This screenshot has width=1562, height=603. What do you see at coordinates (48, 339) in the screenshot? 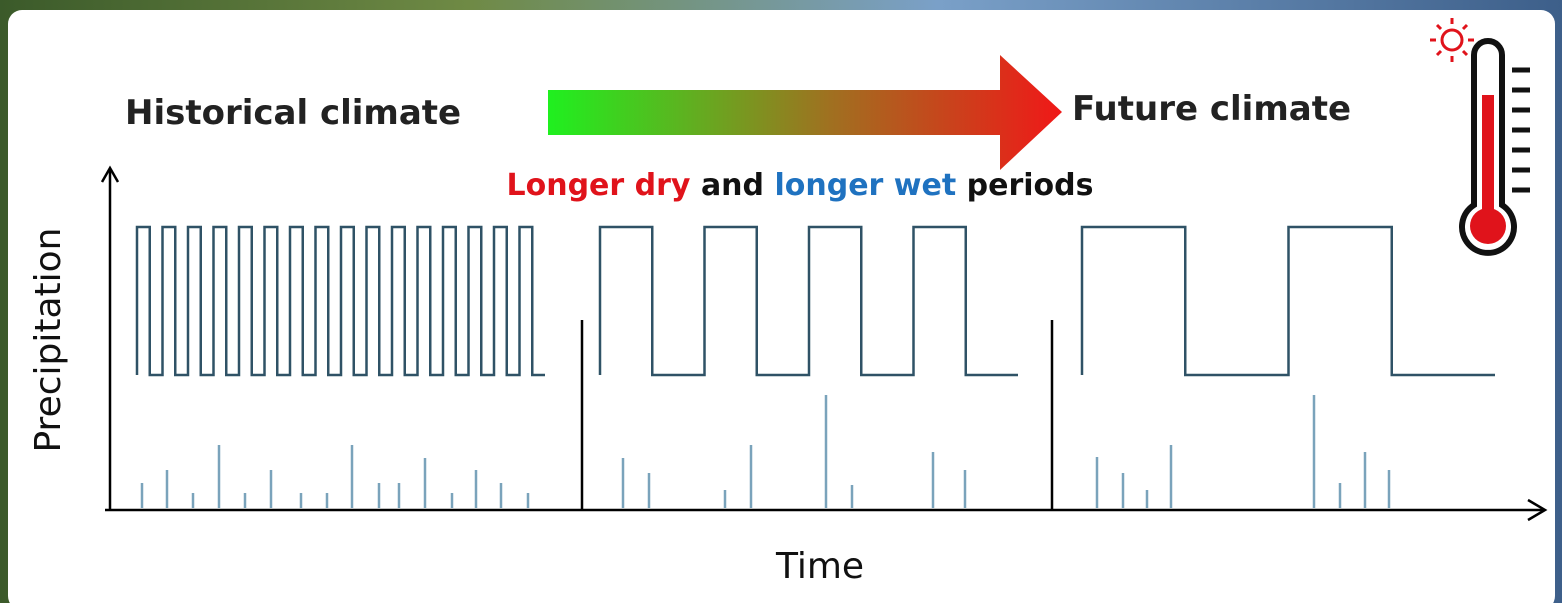
I see `y-axis-label: Precipitation` at bounding box center [48, 339].